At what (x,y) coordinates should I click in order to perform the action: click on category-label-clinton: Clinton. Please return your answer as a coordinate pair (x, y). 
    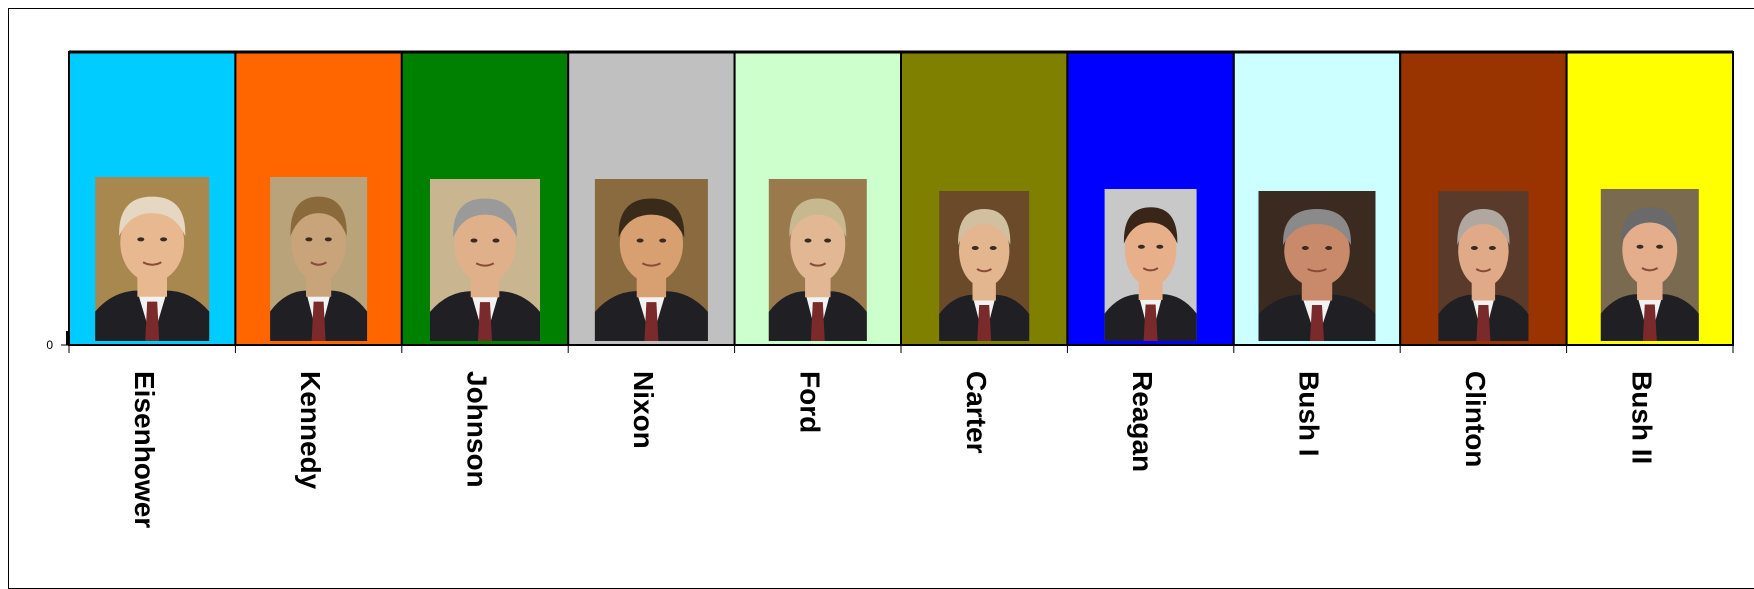
    Looking at the image, I should click on (1475, 419).